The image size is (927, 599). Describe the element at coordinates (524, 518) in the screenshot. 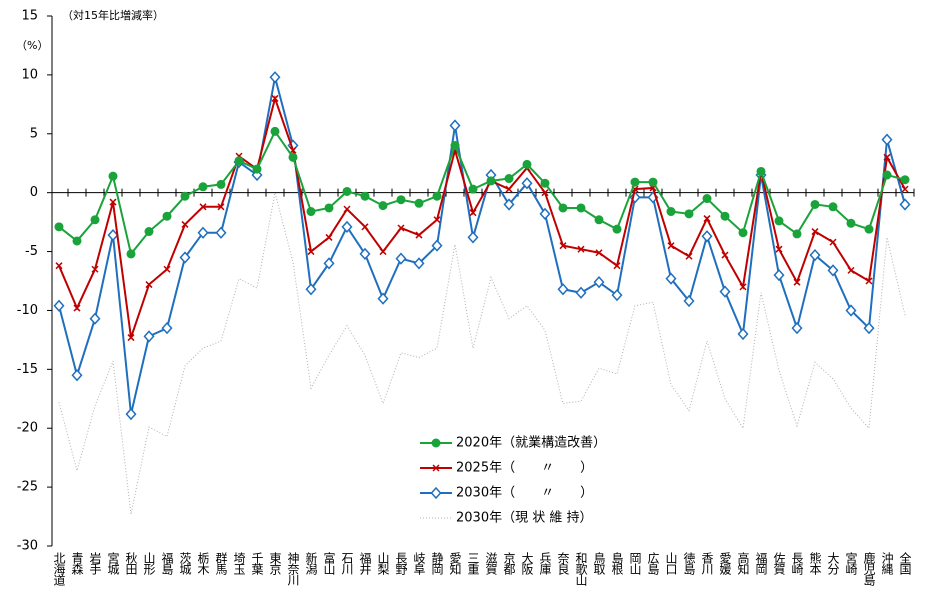

I see `legend-label: 2030年（現 状 維 持）` at that location.